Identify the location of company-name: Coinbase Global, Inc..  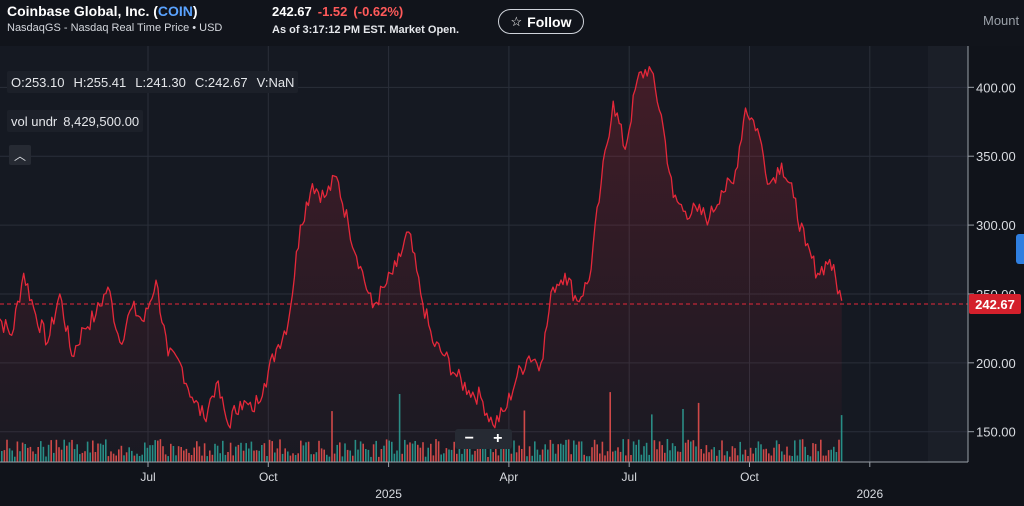
(78, 11).